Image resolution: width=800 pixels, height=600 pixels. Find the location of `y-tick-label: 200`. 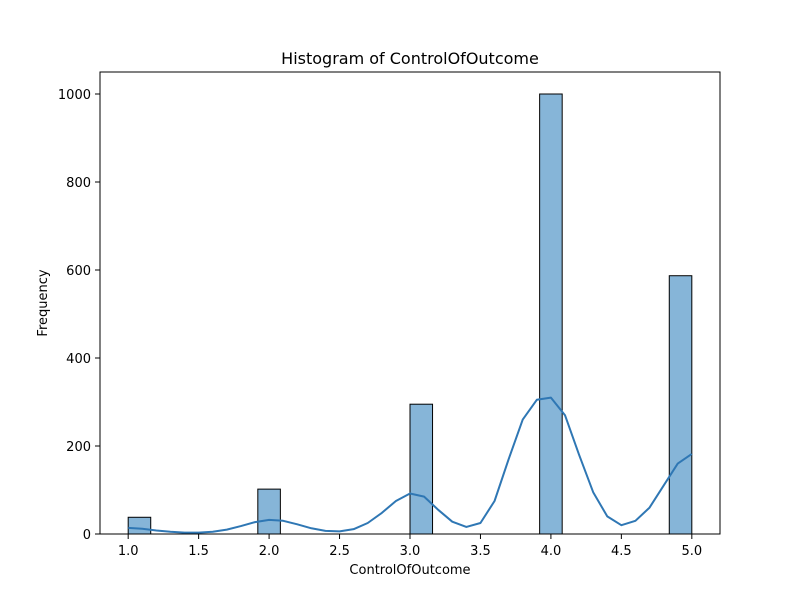

y-tick-label: 200 is located at coordinates (78, 447).